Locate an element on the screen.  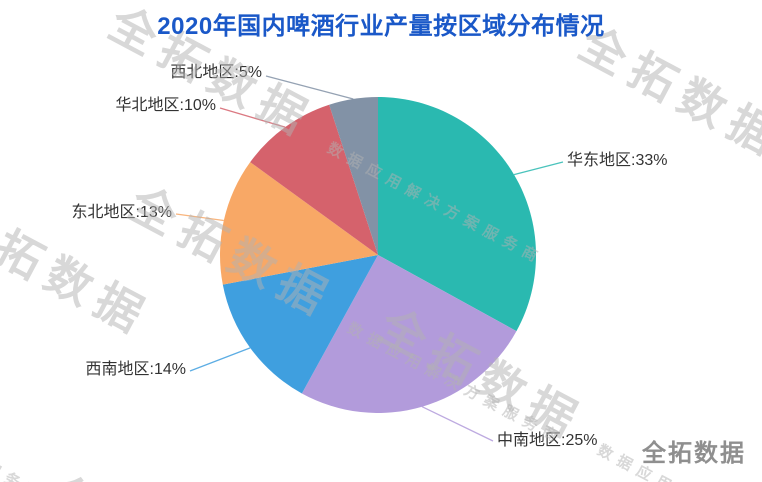
slice-label-华北地区: 华北地区:10% is located at coordinates (166, 105).